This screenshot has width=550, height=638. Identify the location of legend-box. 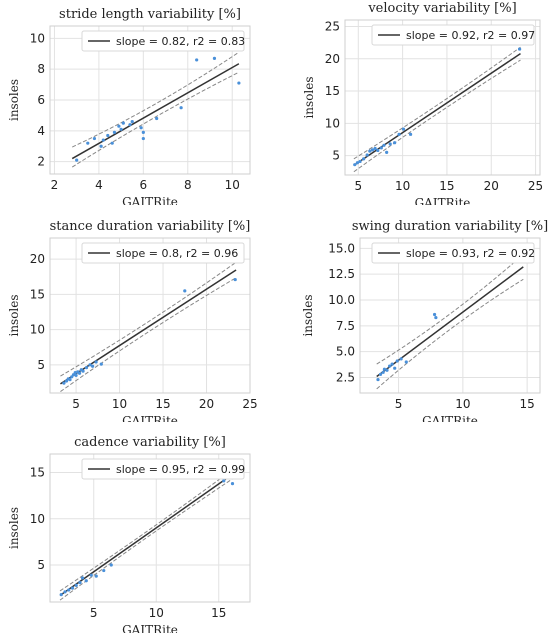
(163, 41).